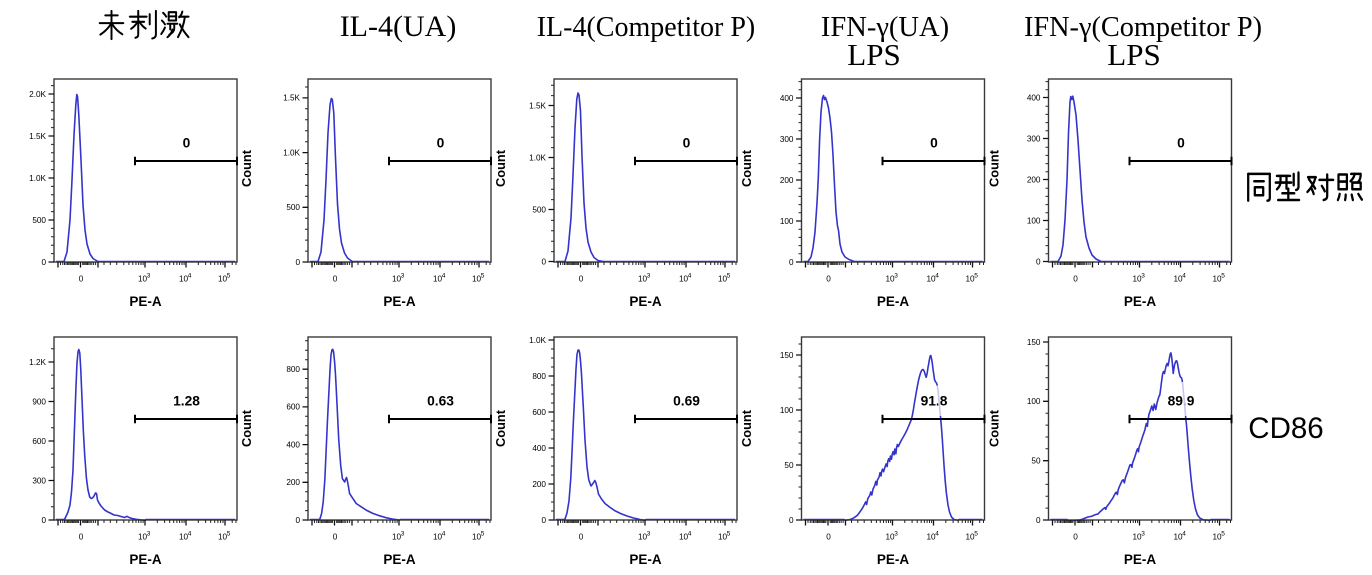  I want to click on svg-text: 2.0K, so click(37, 94).